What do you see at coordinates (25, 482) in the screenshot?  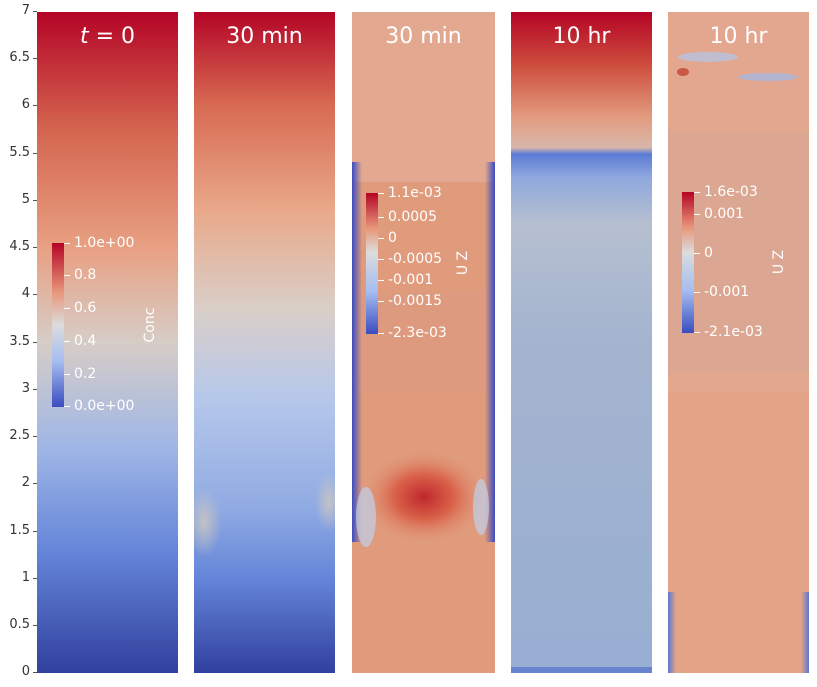 I see `y-tick-label: 2` at bounding box center [25, 482].